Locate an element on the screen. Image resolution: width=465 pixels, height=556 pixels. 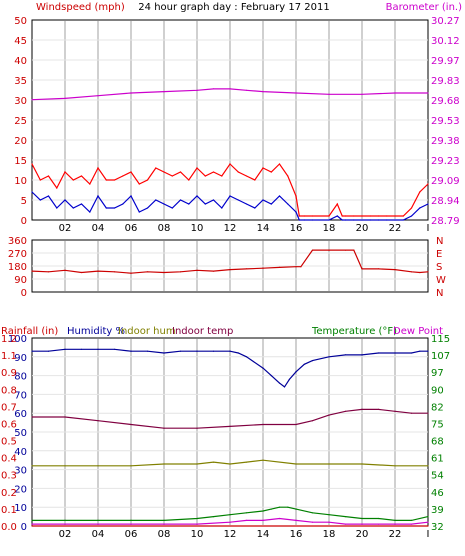
right-tick-label: 90 is located at coordinates (437, 390).